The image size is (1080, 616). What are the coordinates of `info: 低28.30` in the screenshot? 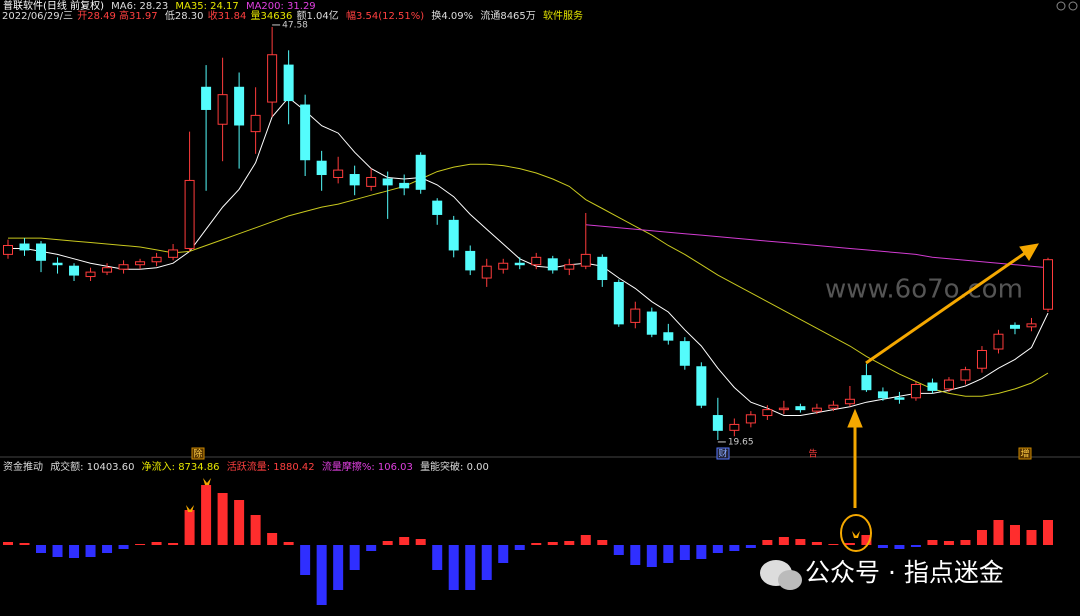 It's located at (184, 16).